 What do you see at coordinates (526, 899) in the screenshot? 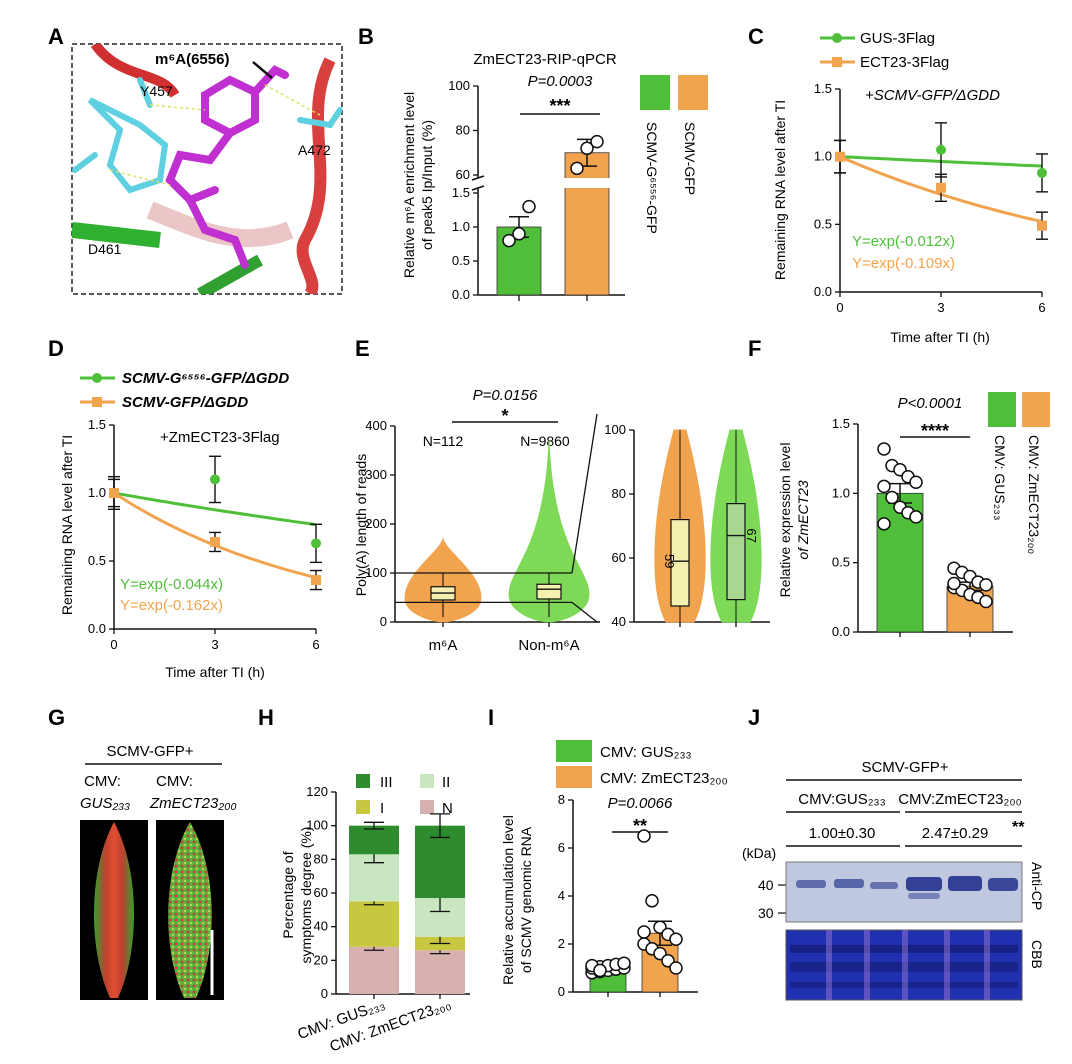
I see `panel-i-ylabel-line2: of SCMV genomic RNA` at bounding box center [526, 899].